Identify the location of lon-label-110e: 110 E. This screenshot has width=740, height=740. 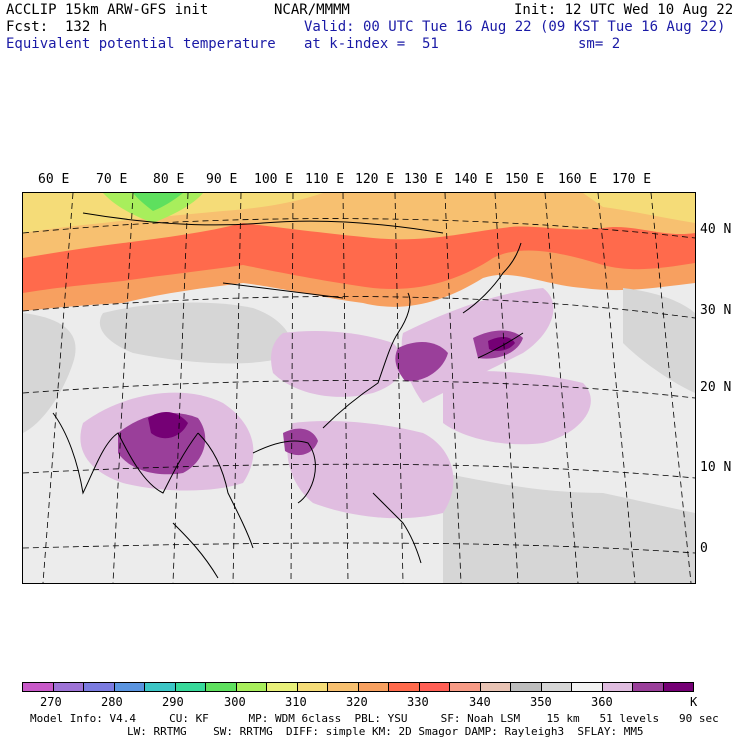
(325, 179).